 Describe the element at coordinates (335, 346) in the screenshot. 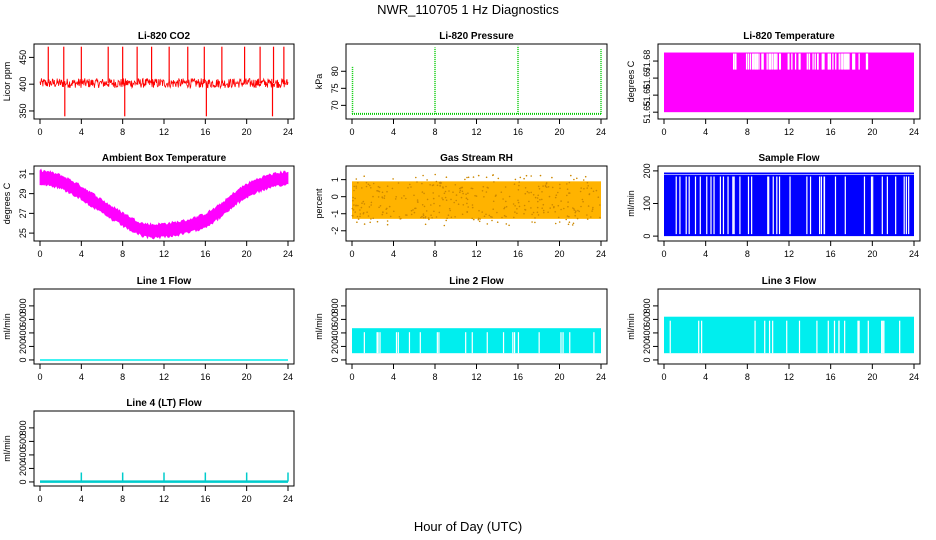

I see `y-tick-label: 200` at that location.